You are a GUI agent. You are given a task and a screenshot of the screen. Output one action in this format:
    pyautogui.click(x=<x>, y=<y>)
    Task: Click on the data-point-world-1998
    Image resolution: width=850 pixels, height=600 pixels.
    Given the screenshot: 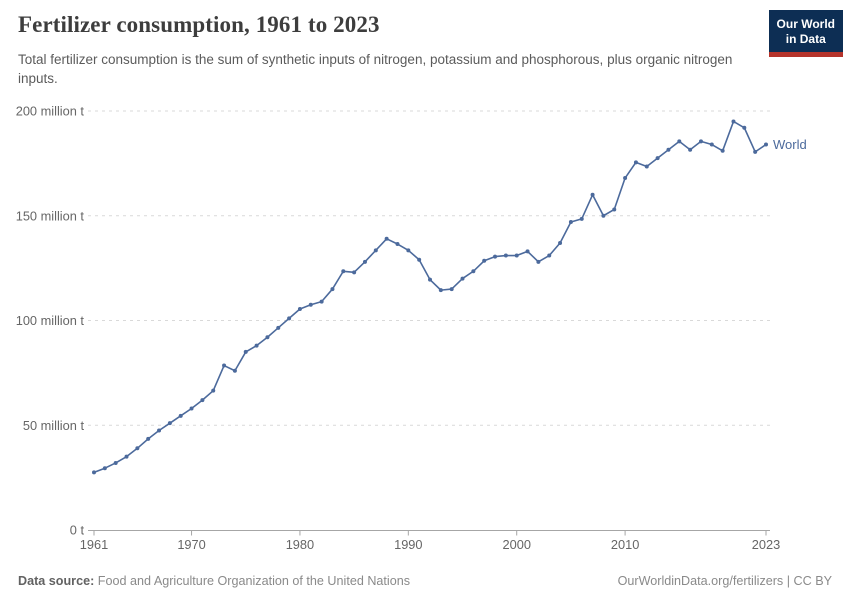 What is the action you would take?
    pyautogui.click(x=495, y=256)
    